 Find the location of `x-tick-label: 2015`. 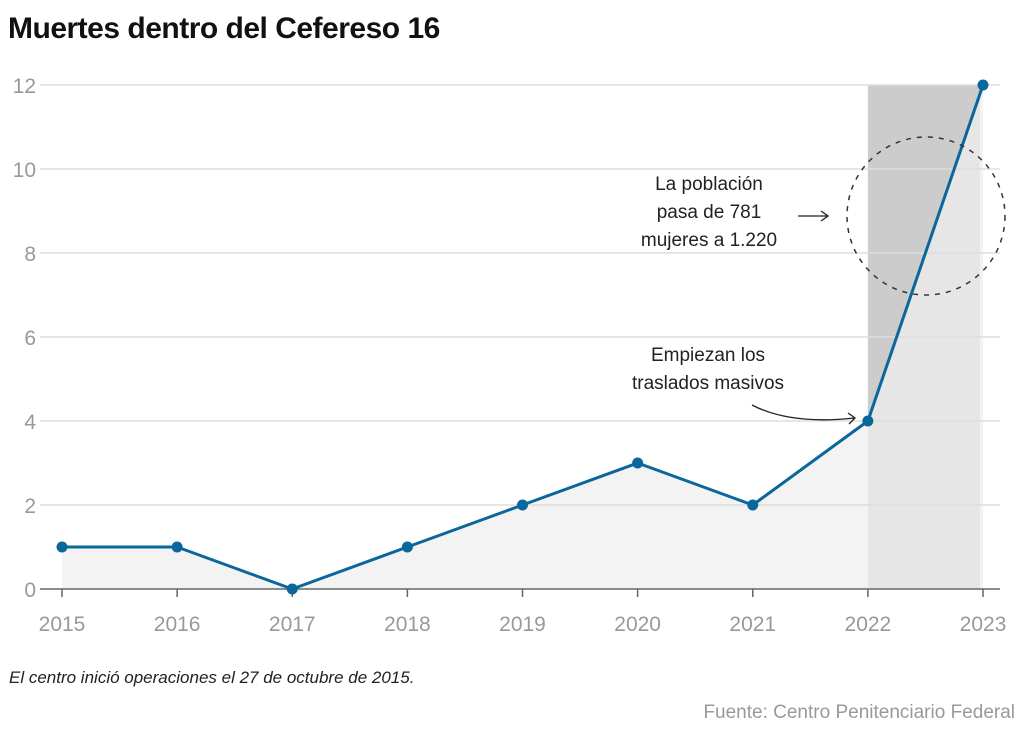

x-tick-label: 2015 is located at coordinates (62, 624).